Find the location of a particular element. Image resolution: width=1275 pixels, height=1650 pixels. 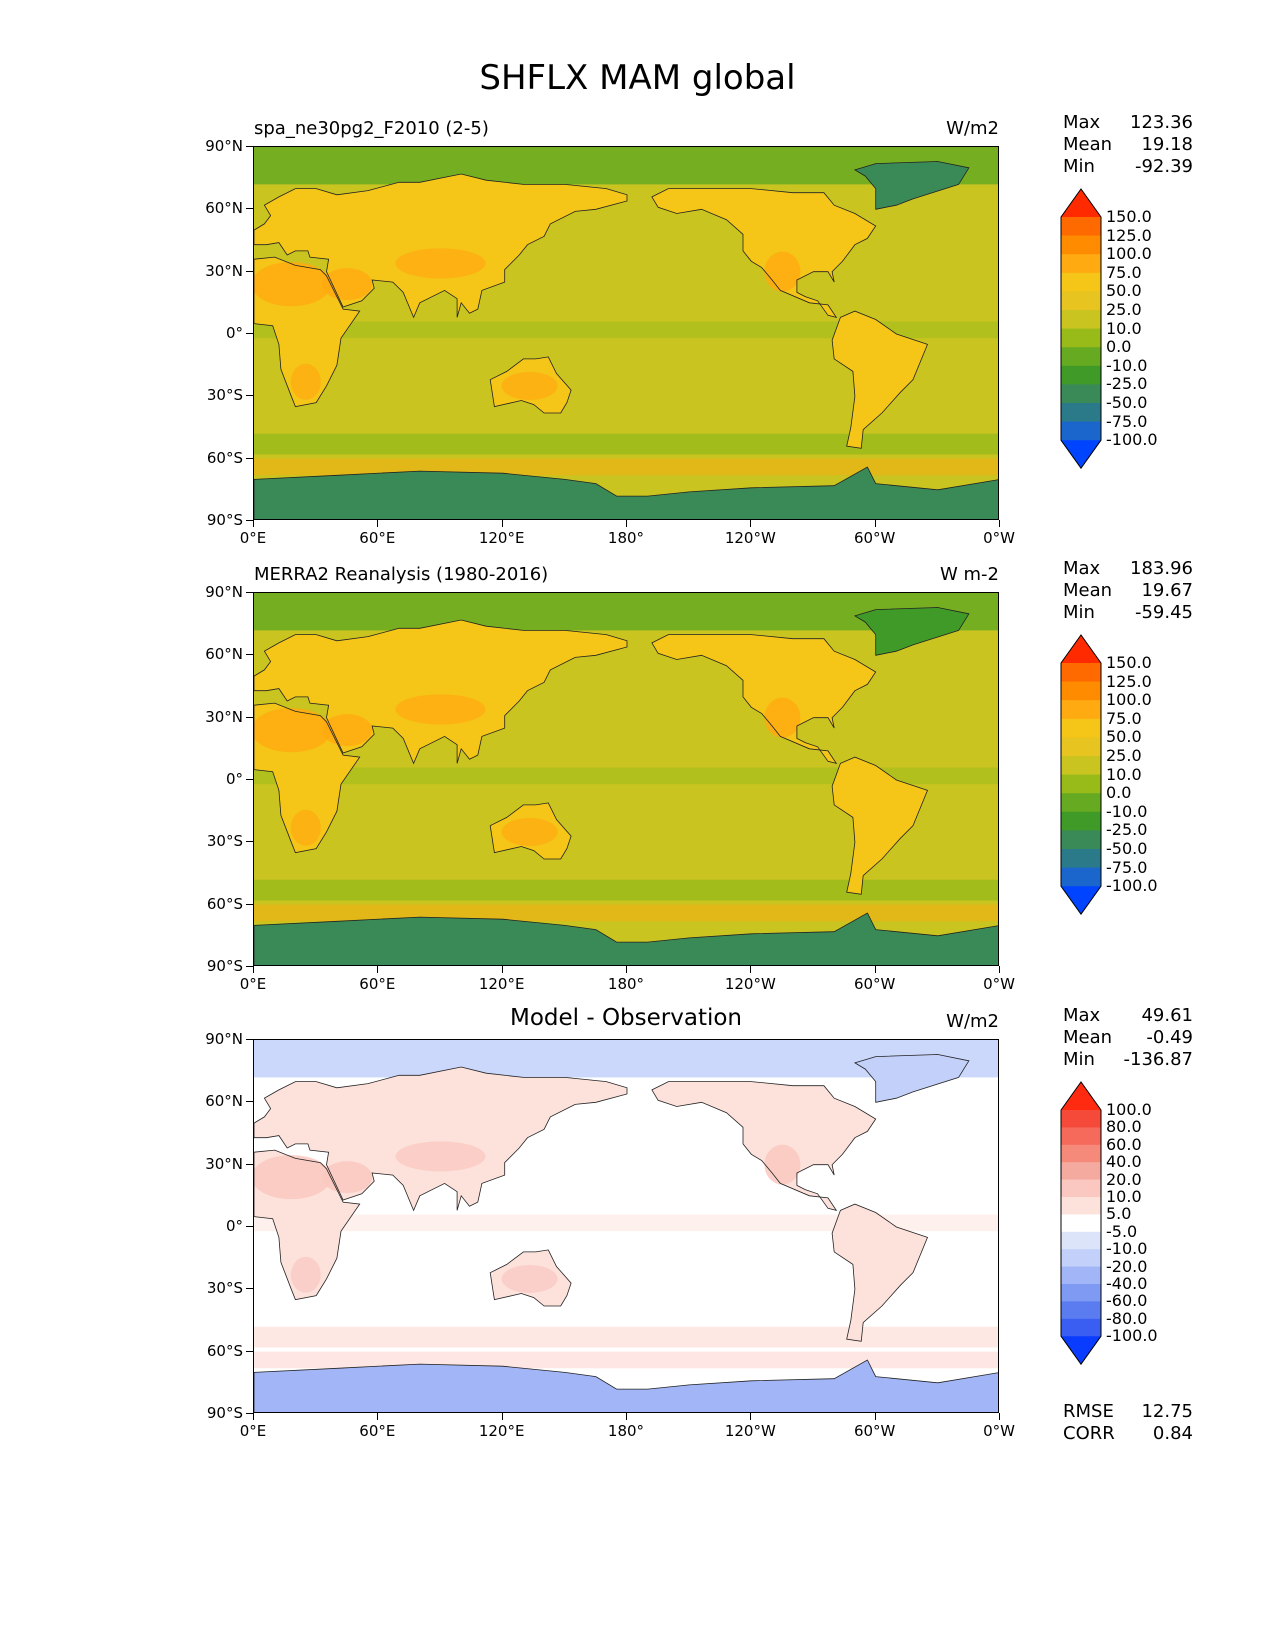

sahara-hotspot is located at coordinates (293, 284).